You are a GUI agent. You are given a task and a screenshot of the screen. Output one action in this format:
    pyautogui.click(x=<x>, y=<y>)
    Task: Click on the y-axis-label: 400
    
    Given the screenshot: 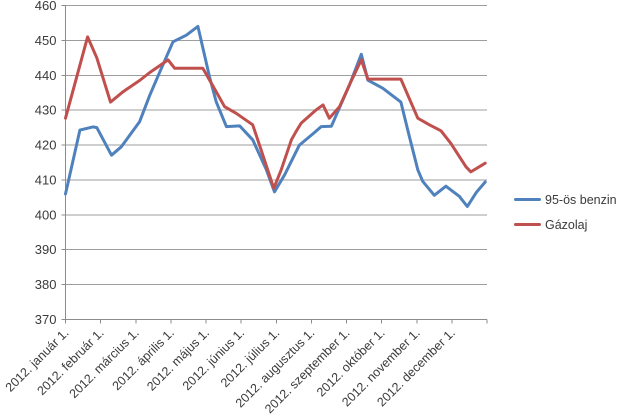 What is the action you would take?
    pyautogui.click(x=46, y=214)
    